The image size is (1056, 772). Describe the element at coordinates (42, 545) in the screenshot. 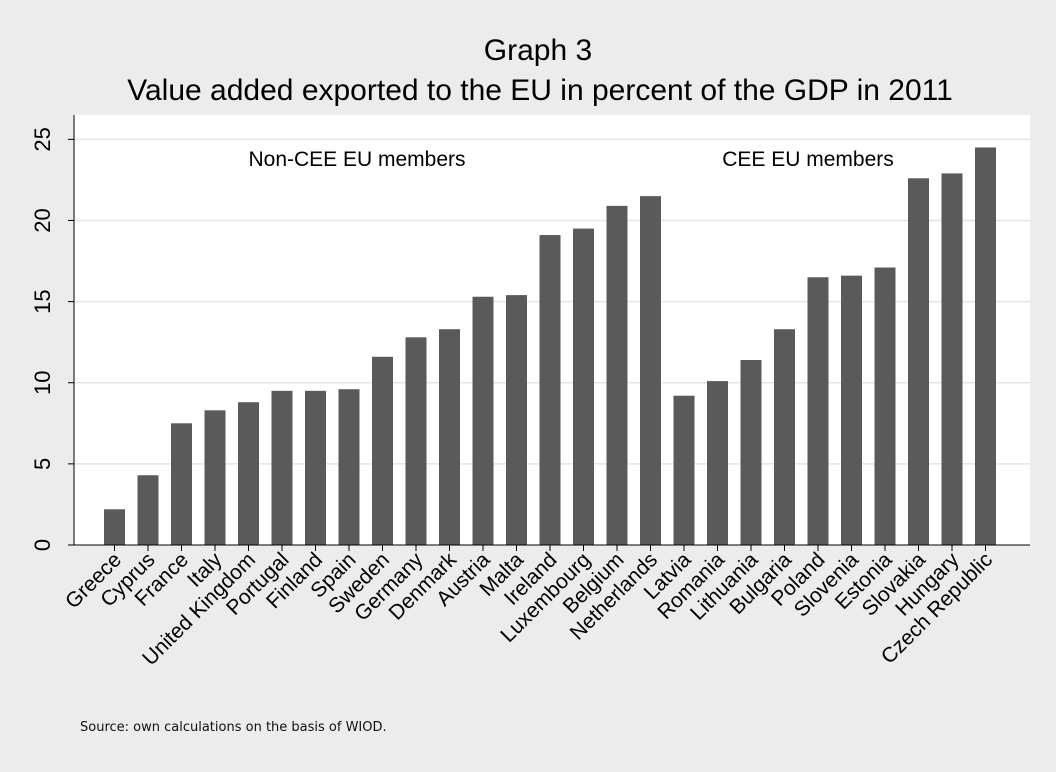

I see `y-tick-label: 0` at that location.